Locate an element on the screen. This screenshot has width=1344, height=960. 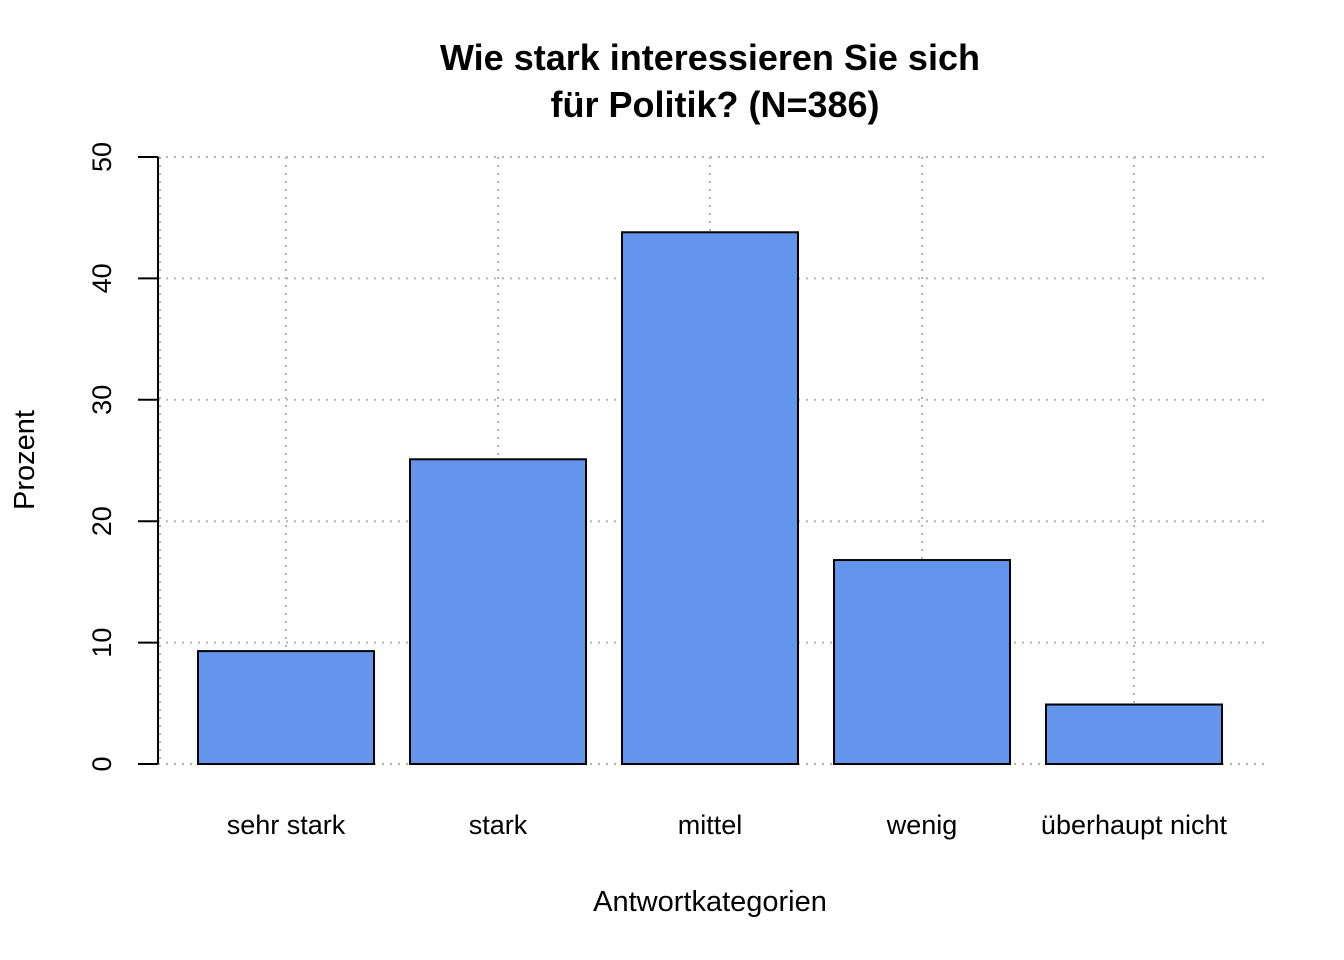
y-tick-label: 40 is located at coordinates (102, 278).